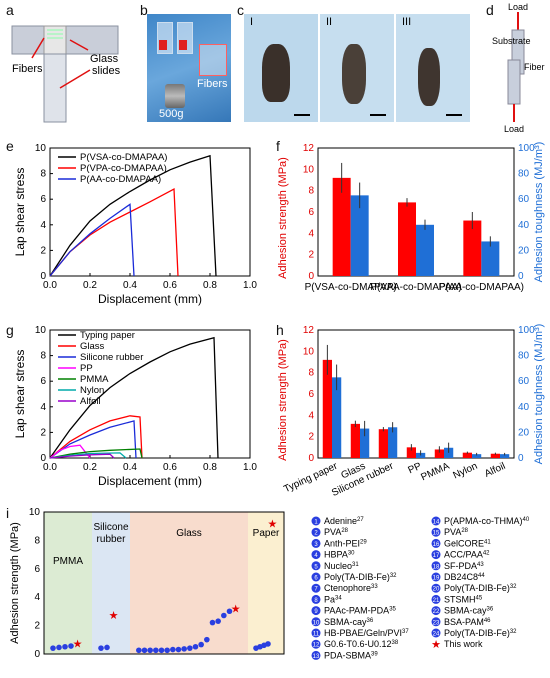 The width and height of the screenshot is (550, 678). I want to click on legend-entry: G0.6-T0.6-U0.1238, so click(361, 644).